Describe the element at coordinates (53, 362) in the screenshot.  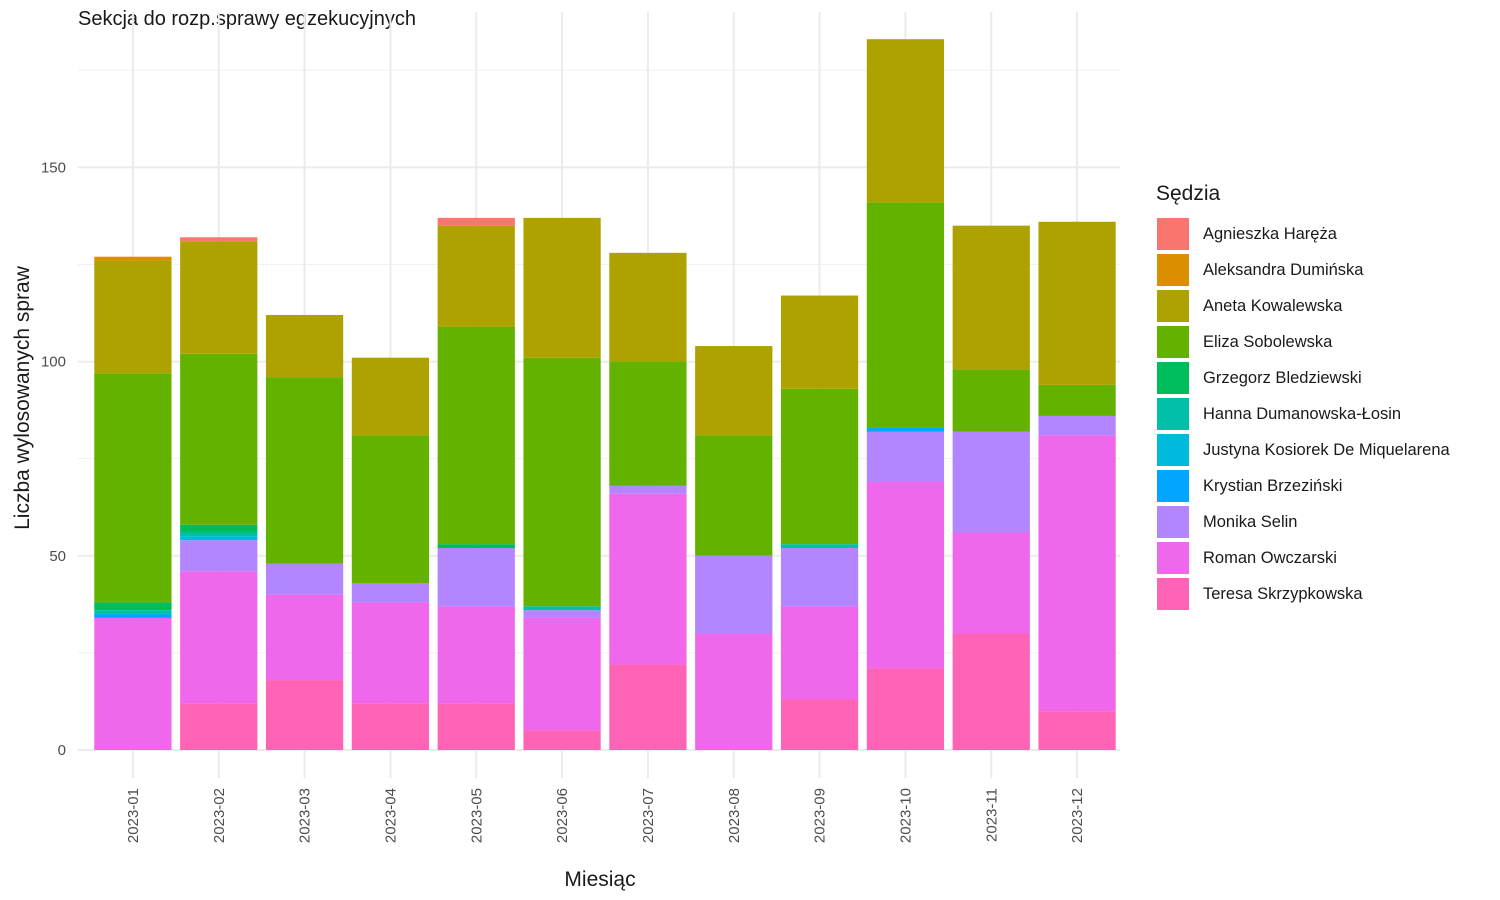
I see `y-tick-label: 100` at that location.